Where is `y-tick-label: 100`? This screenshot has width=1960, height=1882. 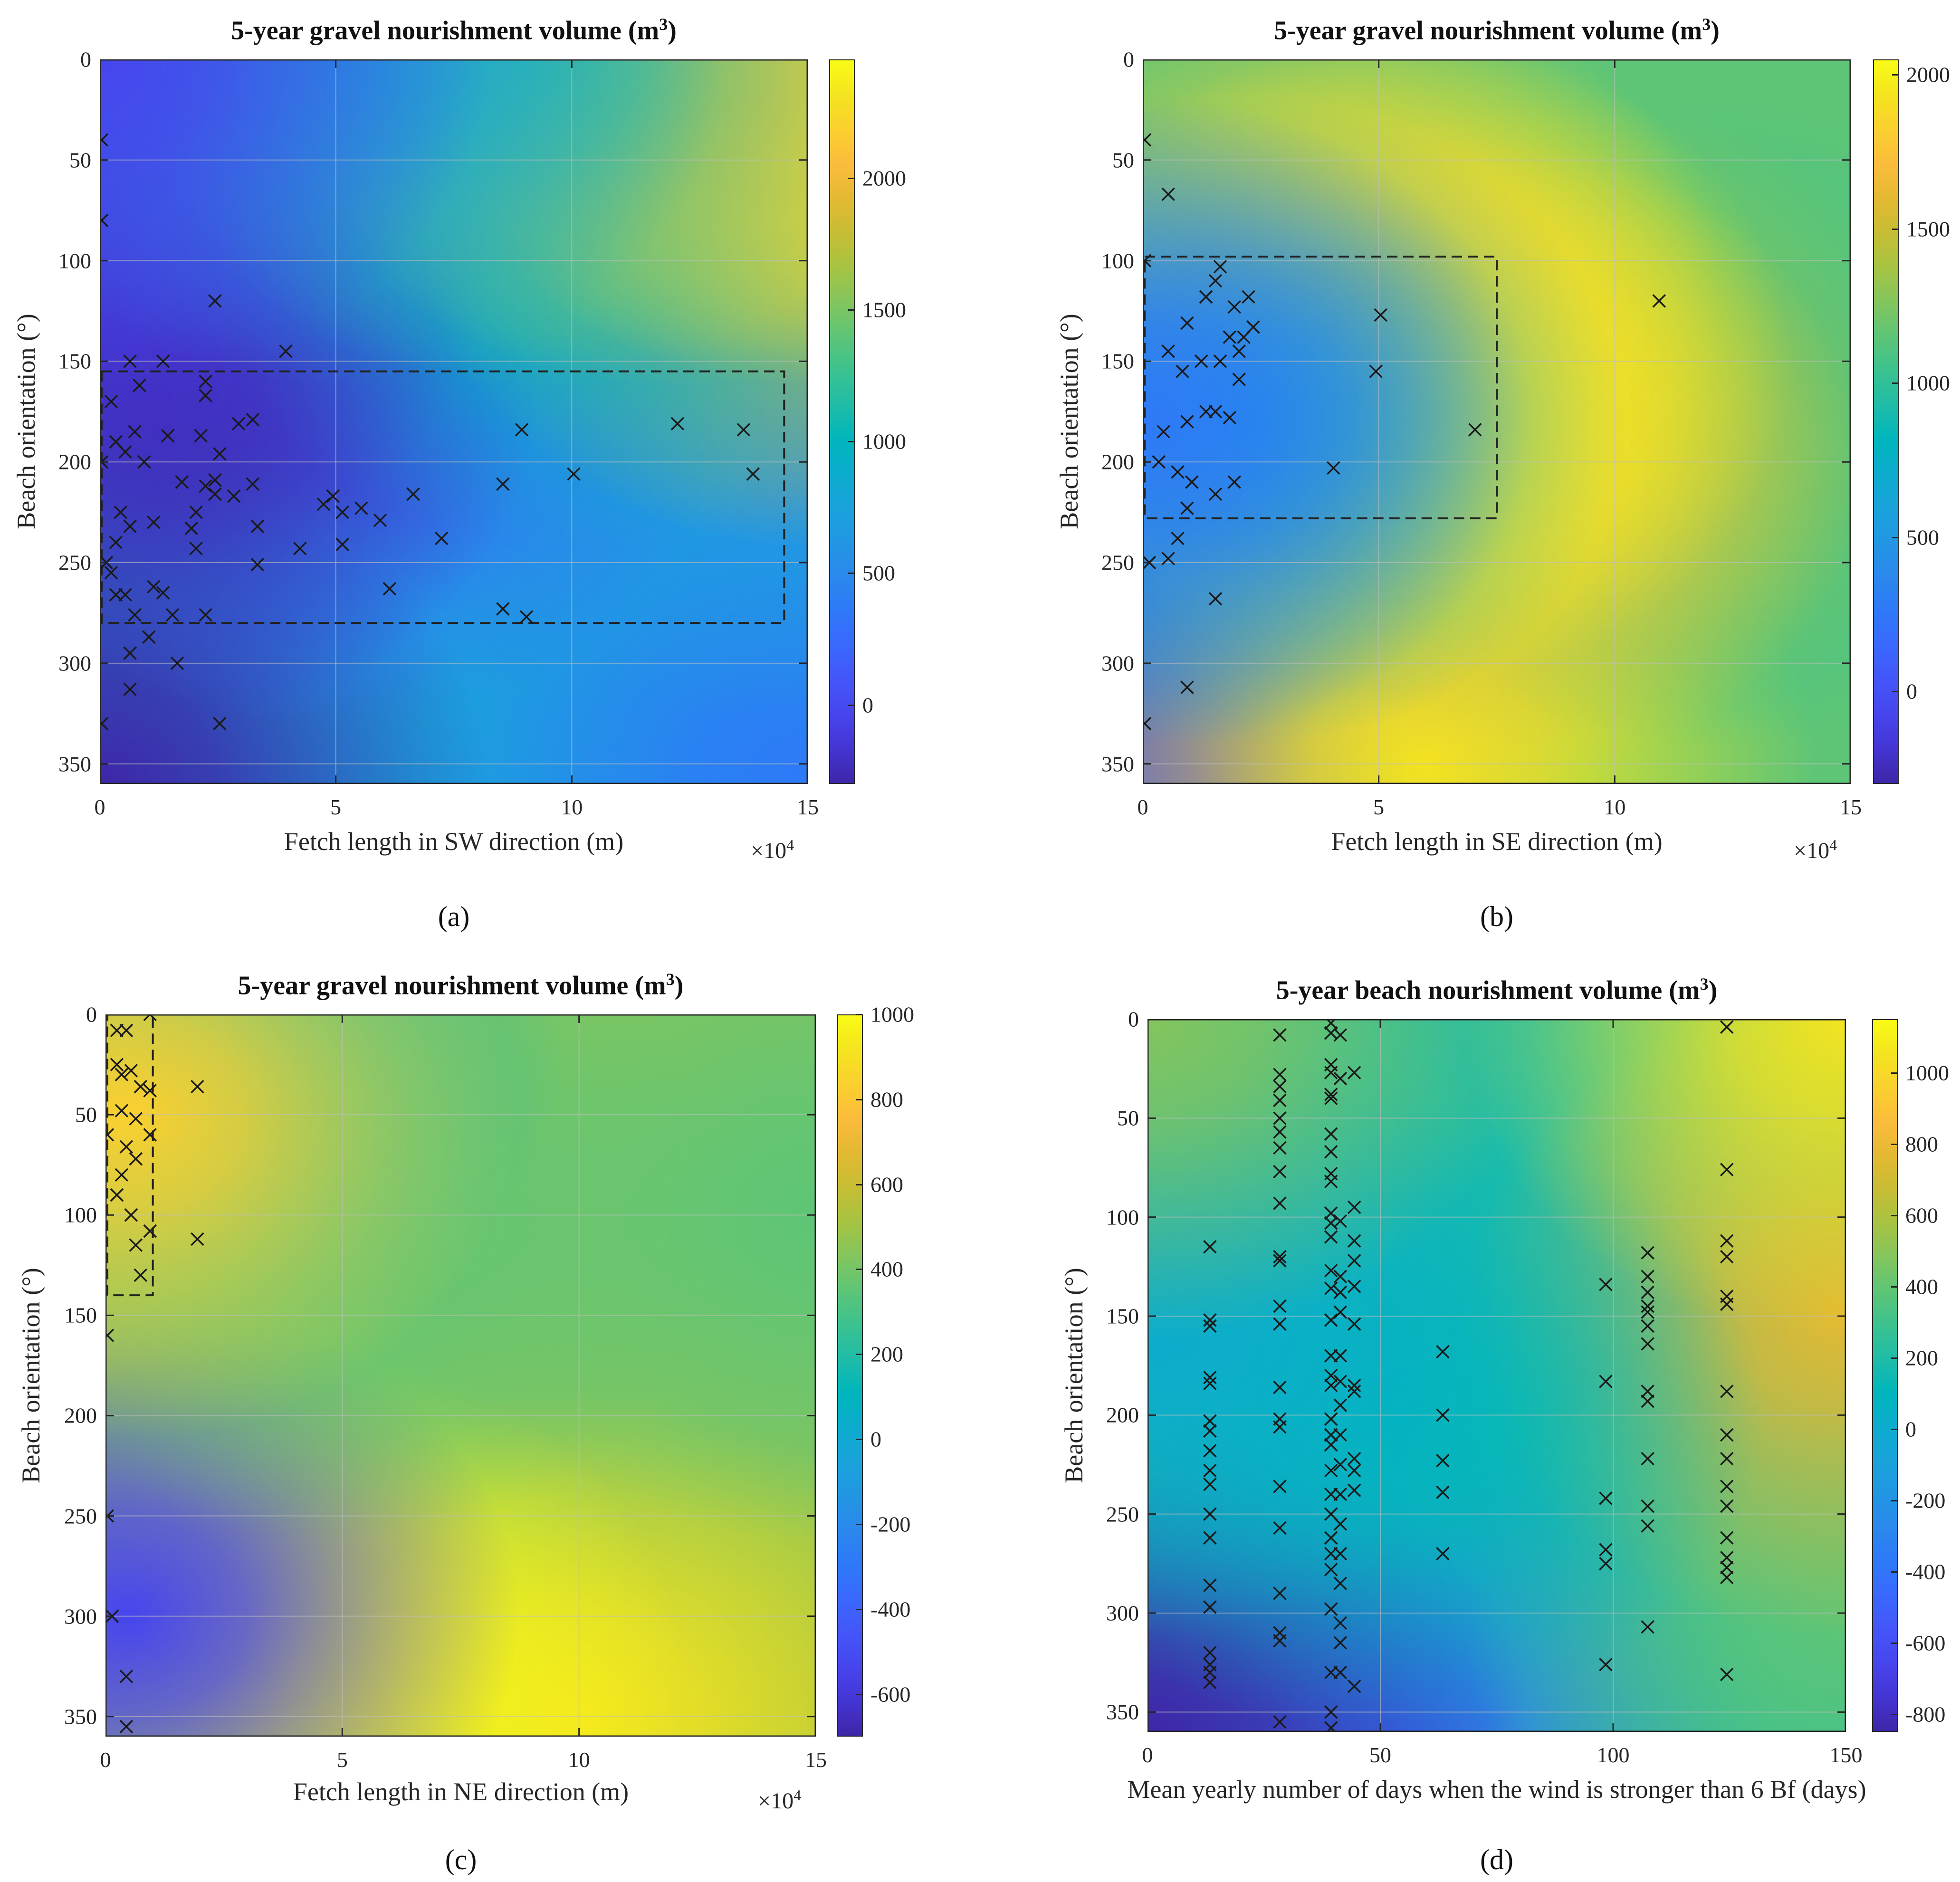 y-tick-label: 100 is located at coordinates (80, 1215).